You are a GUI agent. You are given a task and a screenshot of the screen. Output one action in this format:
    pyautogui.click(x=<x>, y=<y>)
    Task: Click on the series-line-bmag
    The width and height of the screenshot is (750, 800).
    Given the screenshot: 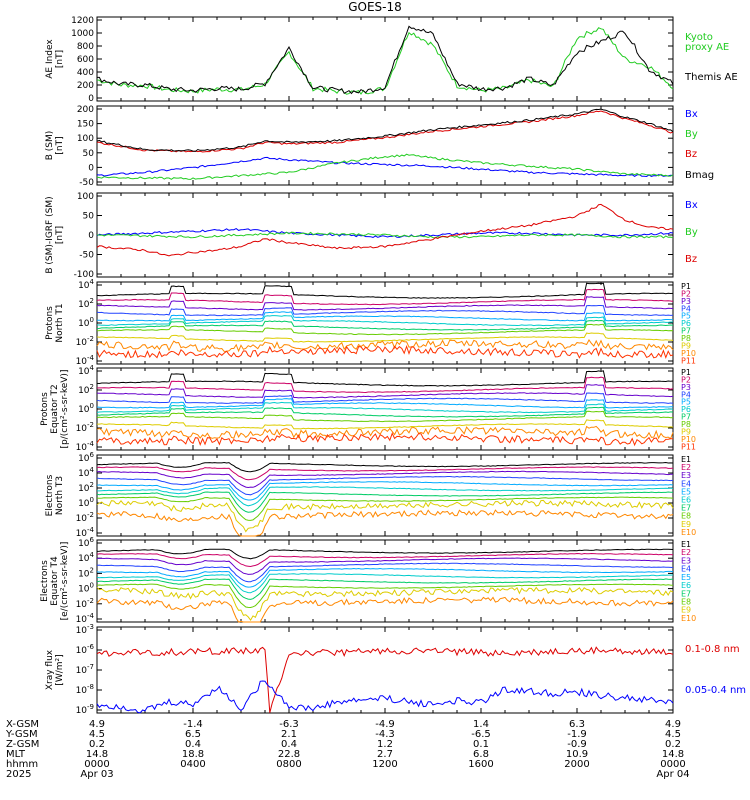 What is the action you would take?
    pyautogui.click(x=385, y=130)
    